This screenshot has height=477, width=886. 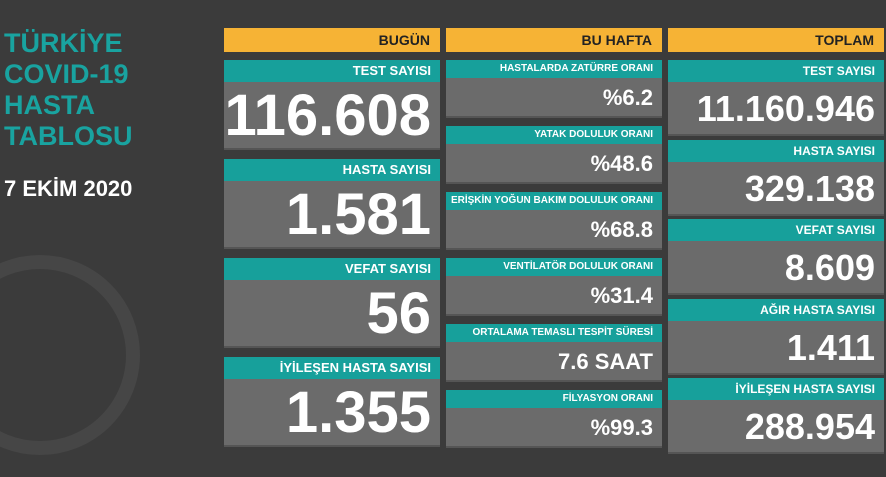 What do you see at coordinates (776, 268) in the screenshot?
I see `card-value: 8.609` at bounding box center [776, 268].